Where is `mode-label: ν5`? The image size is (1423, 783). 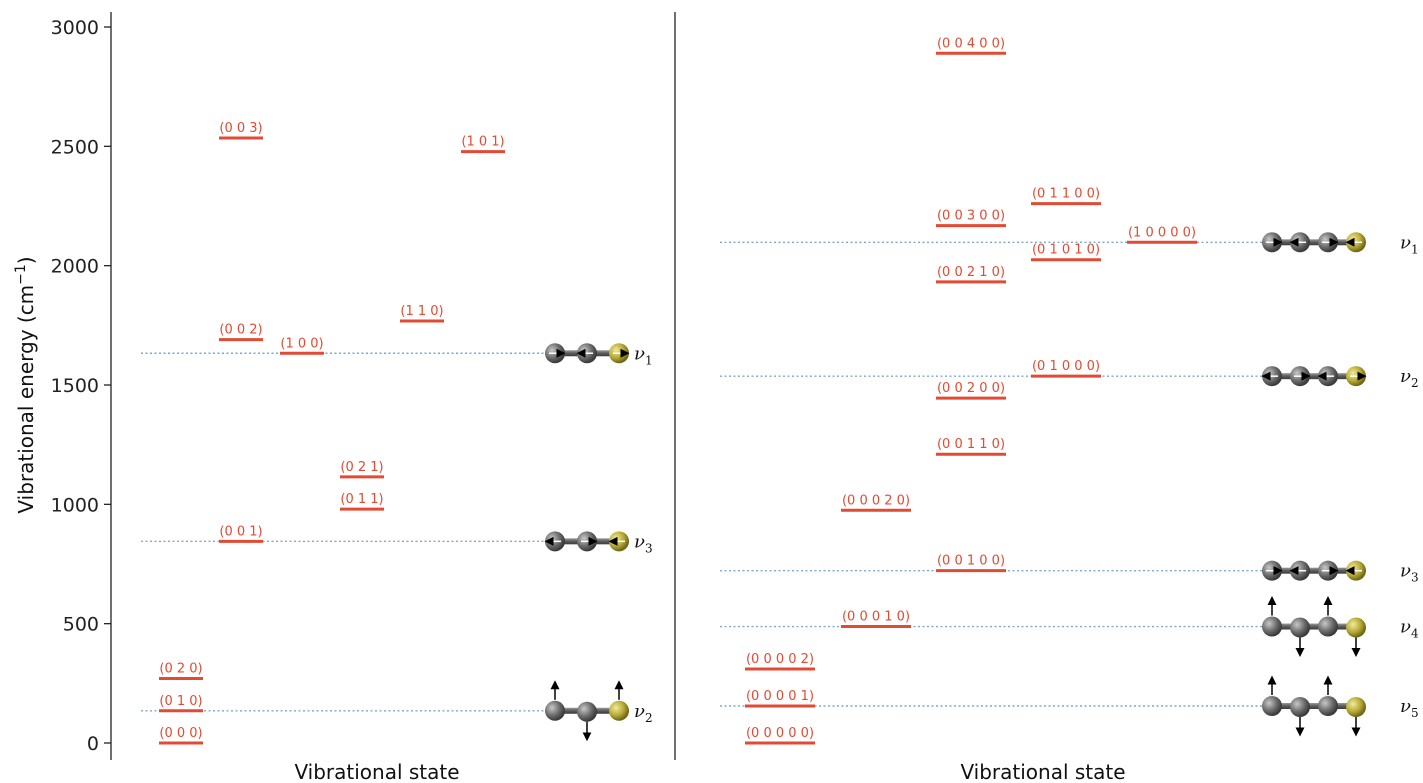
mode-label: ν5 is located at coordinates (1409, 708).